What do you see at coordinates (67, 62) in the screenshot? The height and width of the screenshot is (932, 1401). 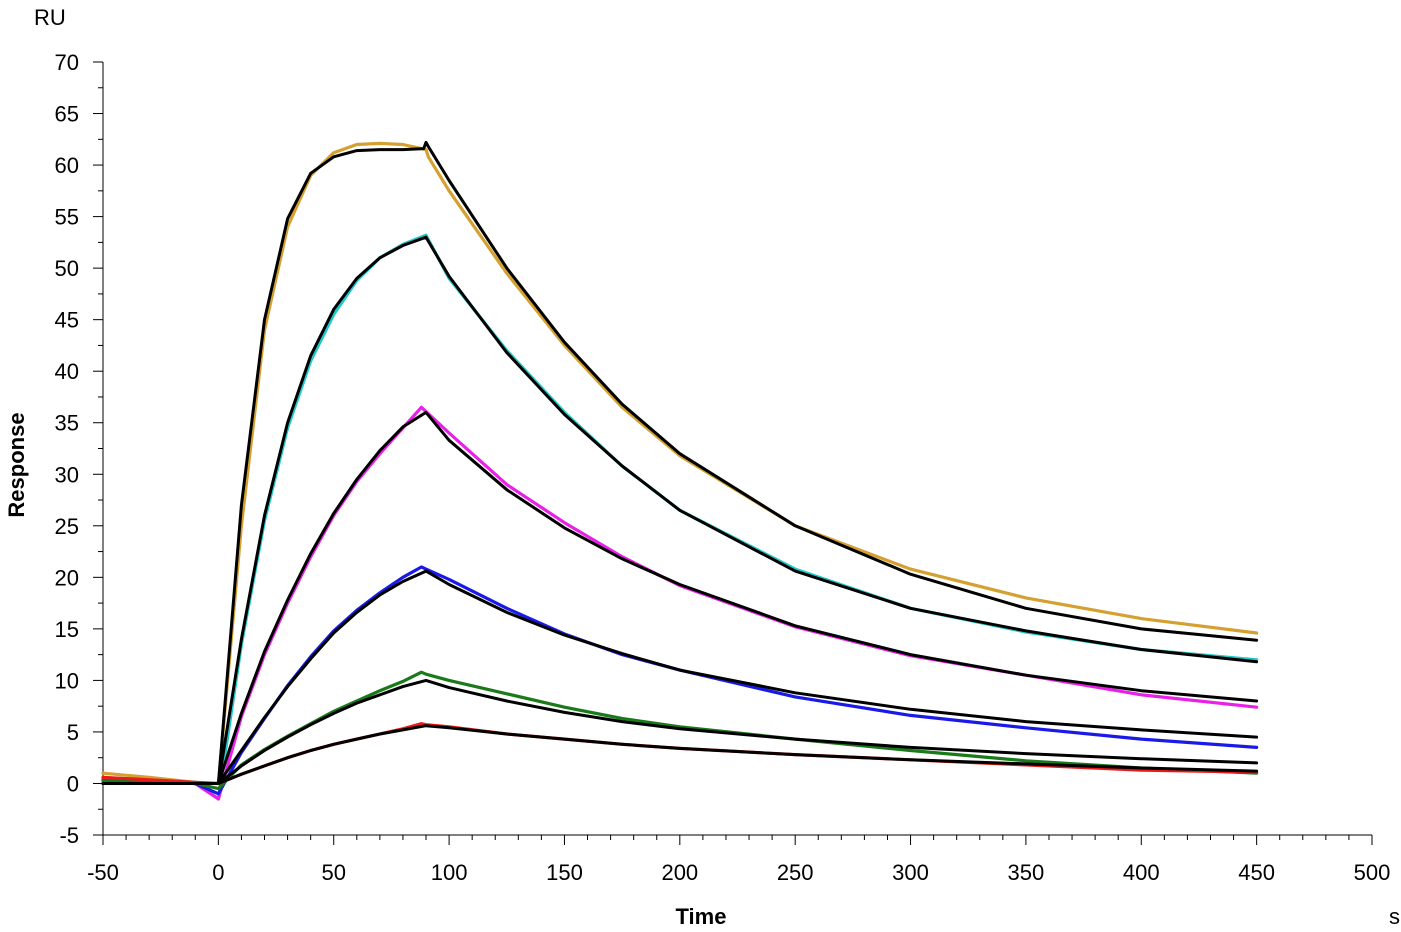 I see `y-tick-label: 70` at bounding box center [67, 62].